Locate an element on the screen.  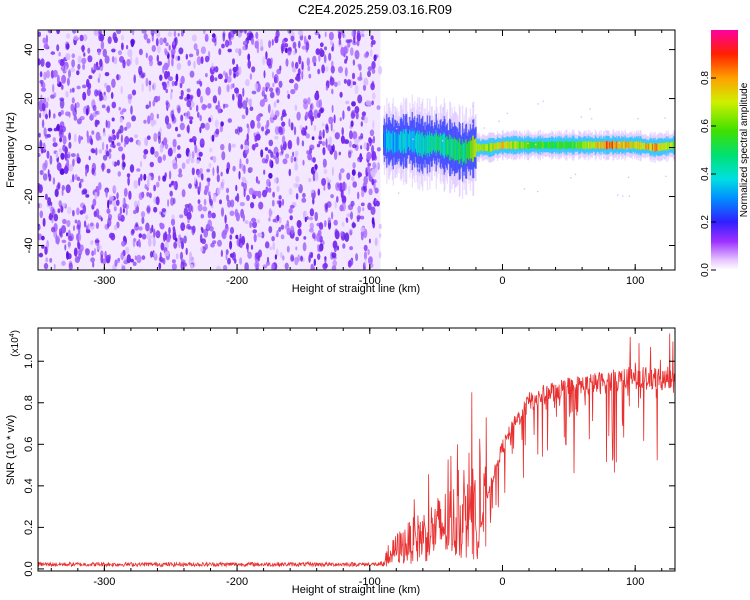
snr-x-tick-label: -200 is located at coordinates (237, 582).